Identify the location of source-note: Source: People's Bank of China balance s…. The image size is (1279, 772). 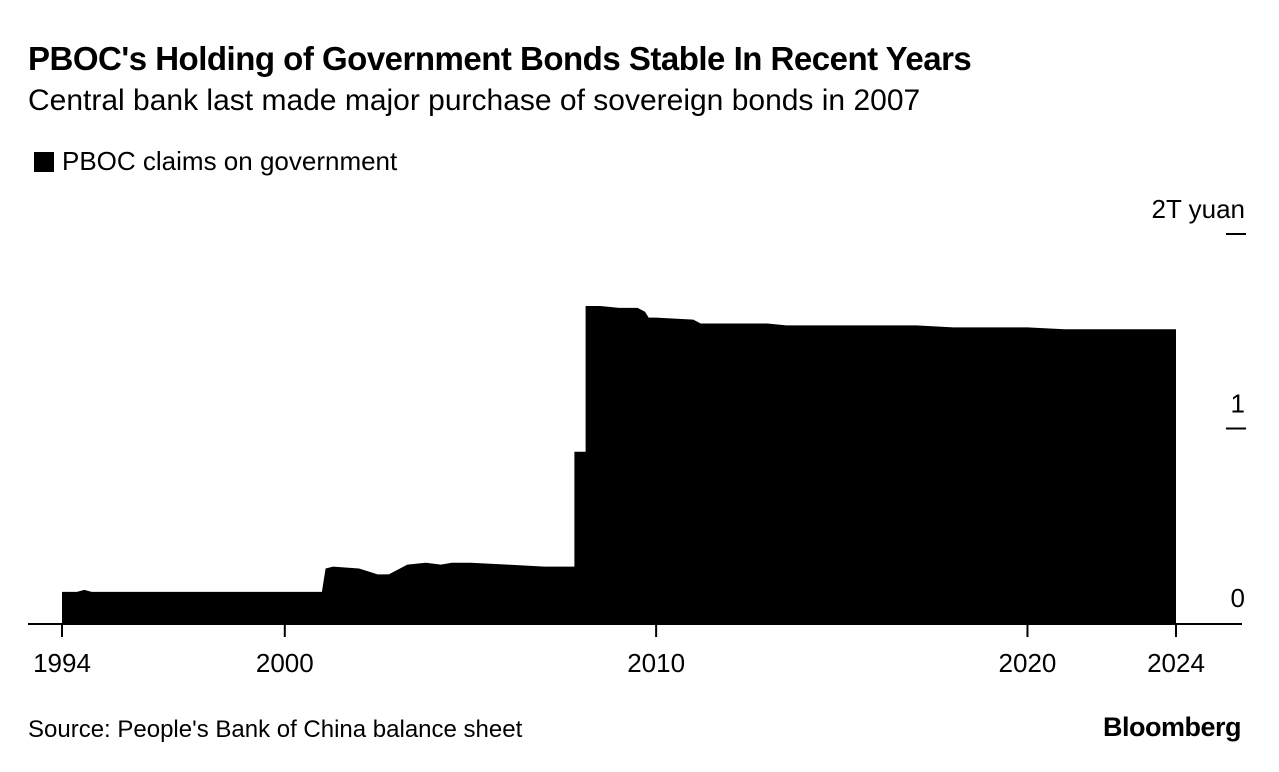
(275, 729).